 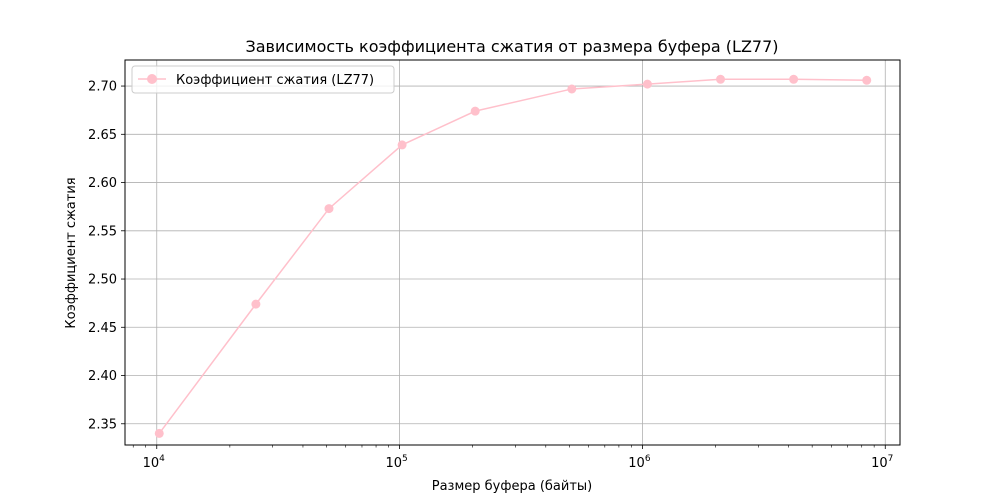 I want to click on y-tick-label: 2.40, so click(x=102, y=376).